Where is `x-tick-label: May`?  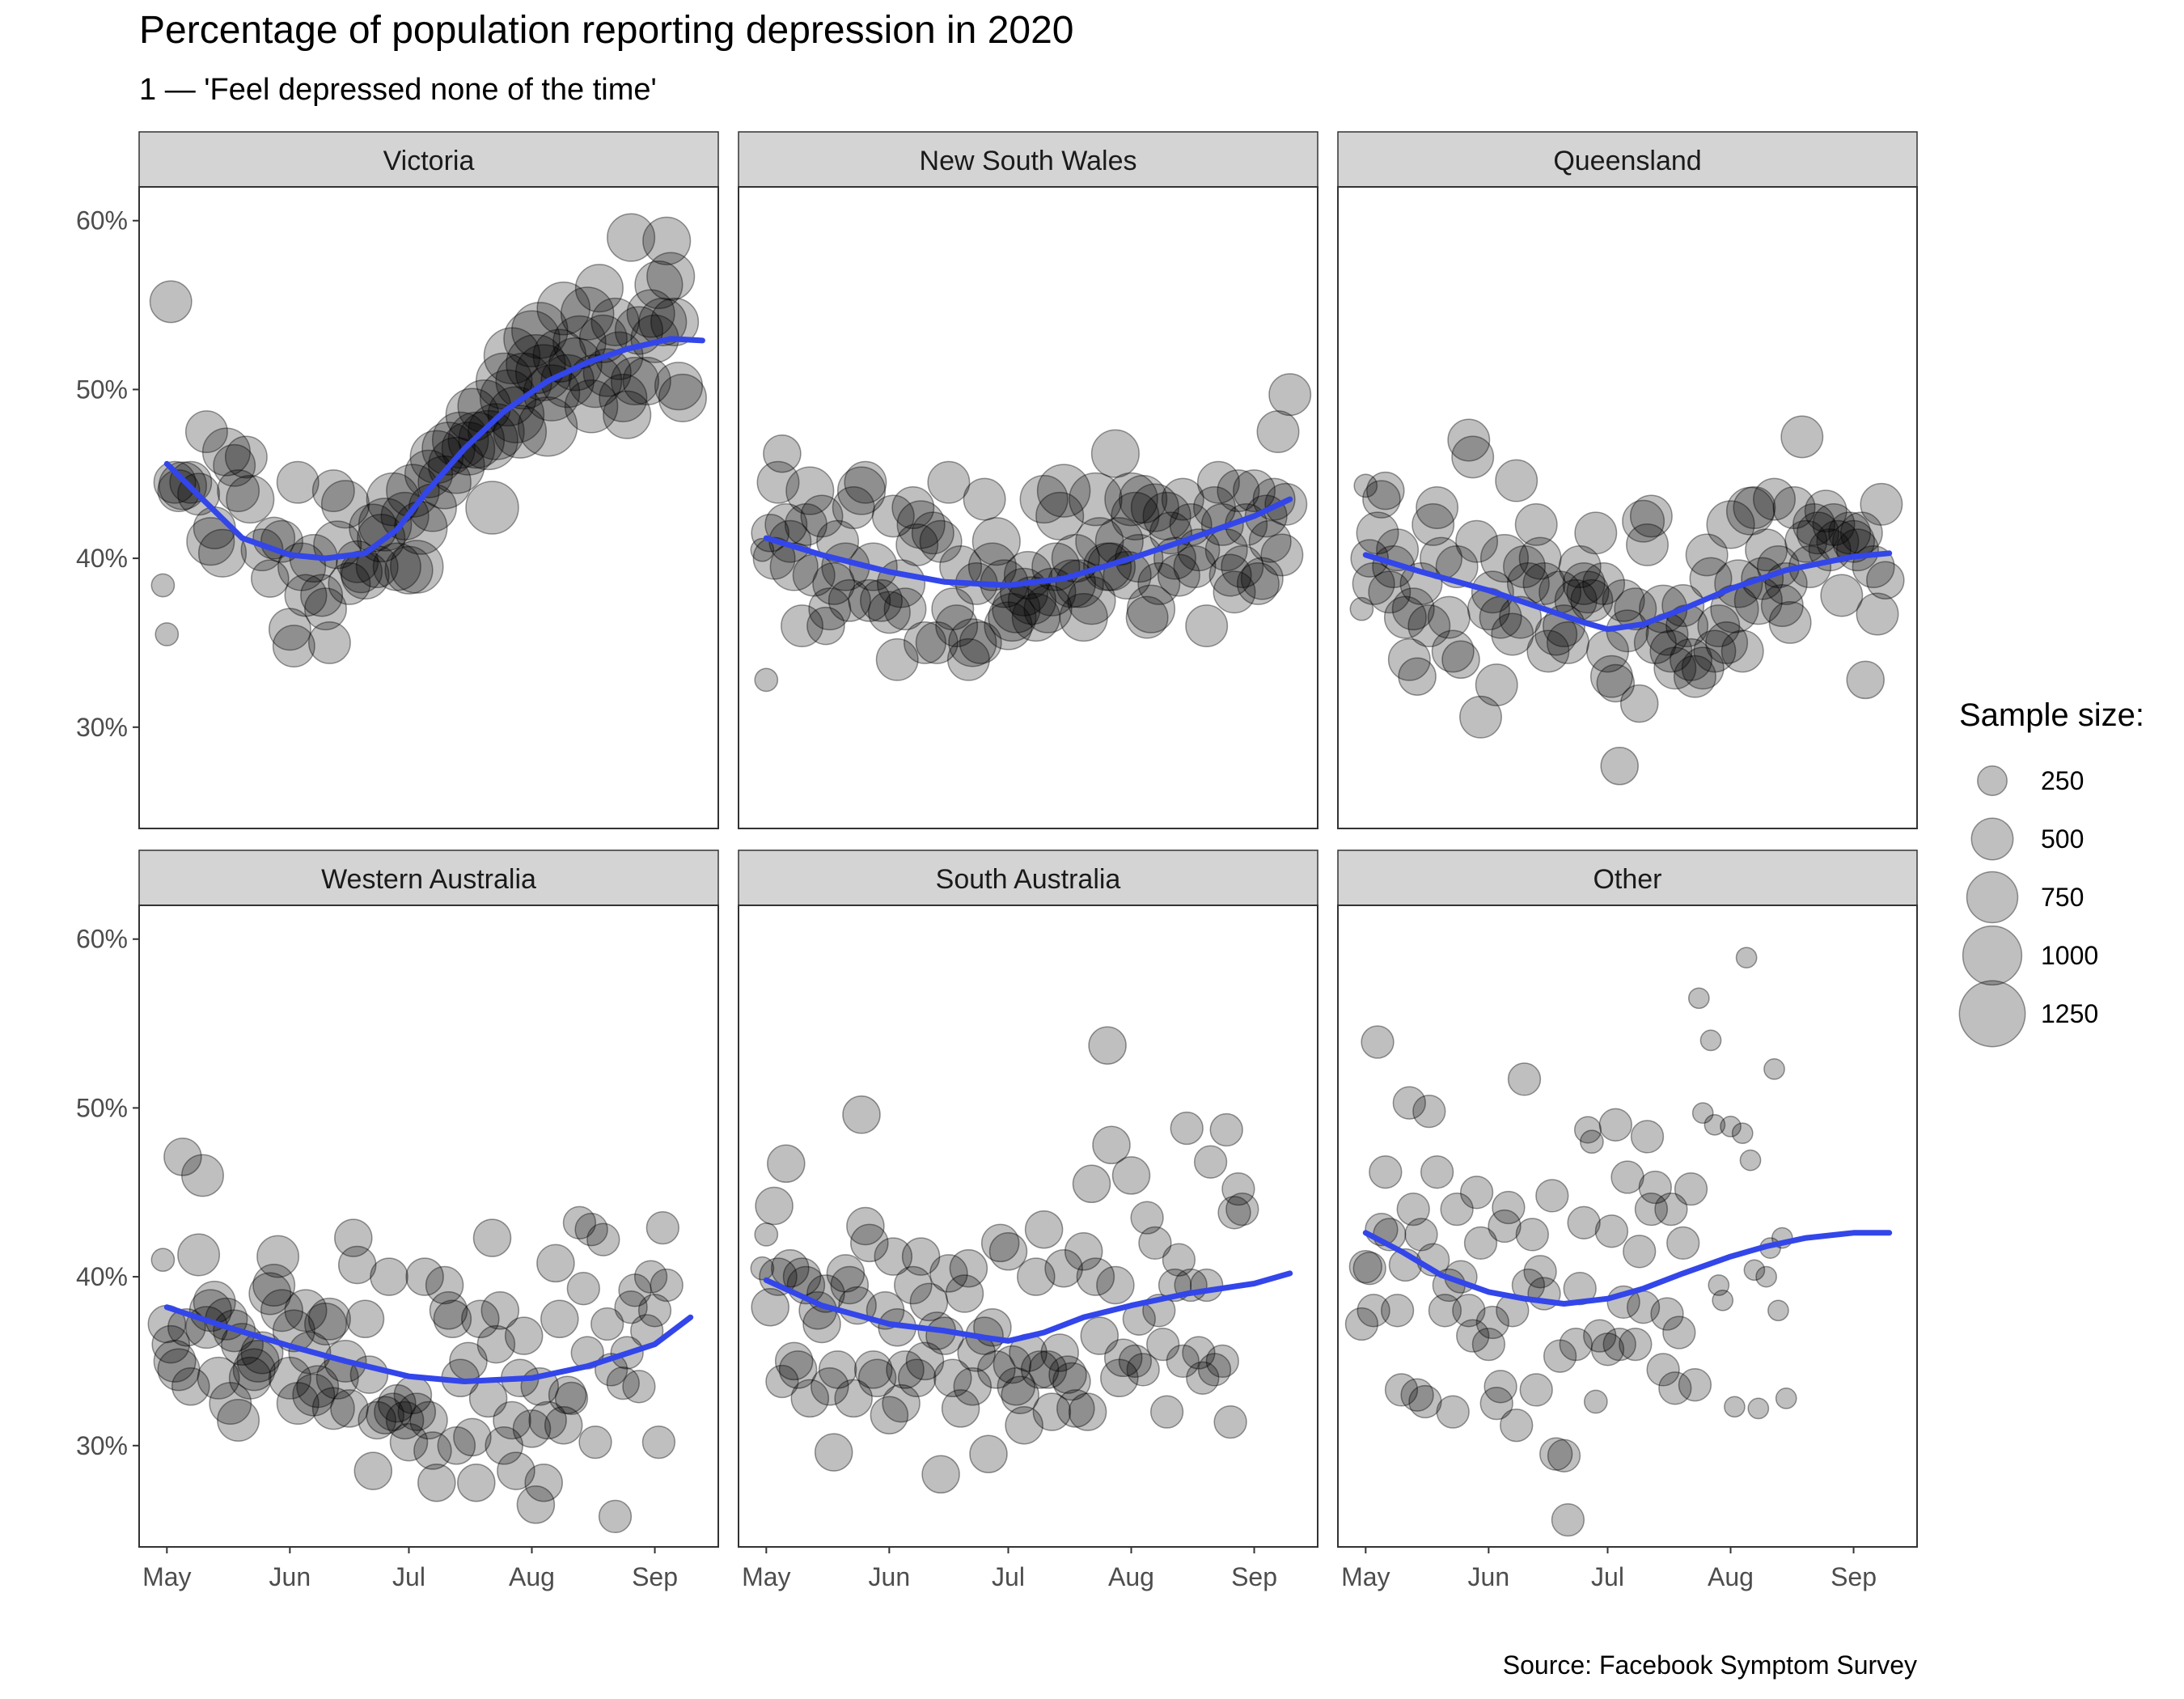
x-tick-label: May is located at coordinates (166, 1576).